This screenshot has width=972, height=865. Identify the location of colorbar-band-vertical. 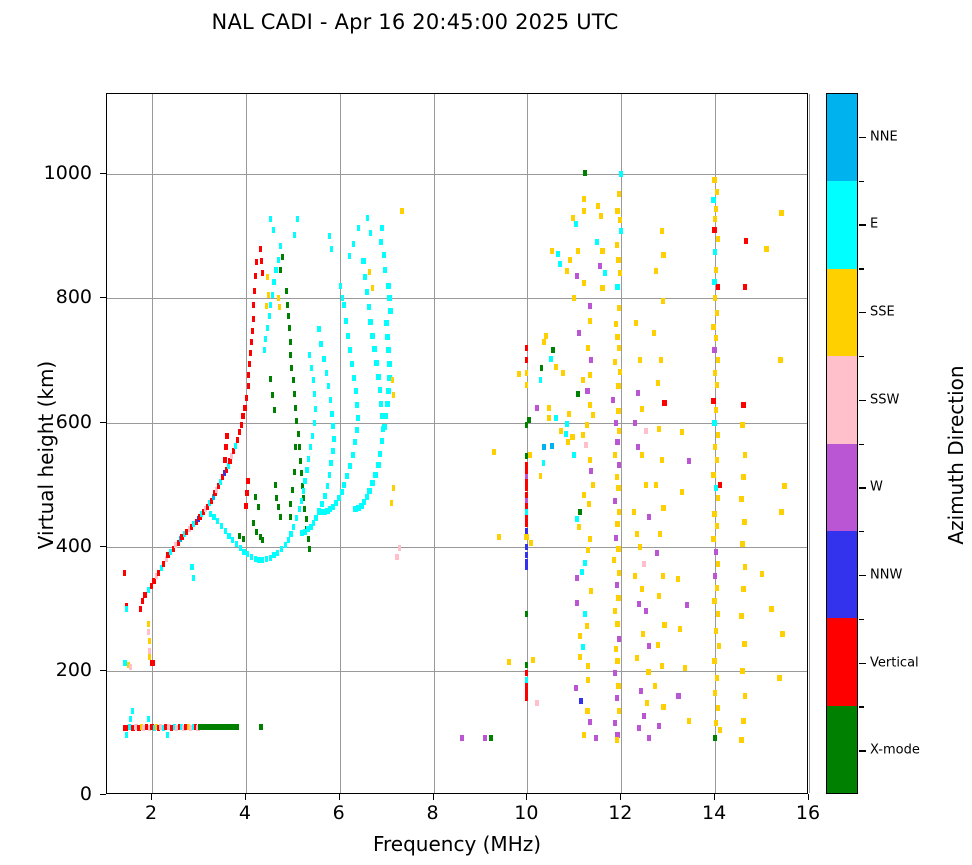
(842, 662).